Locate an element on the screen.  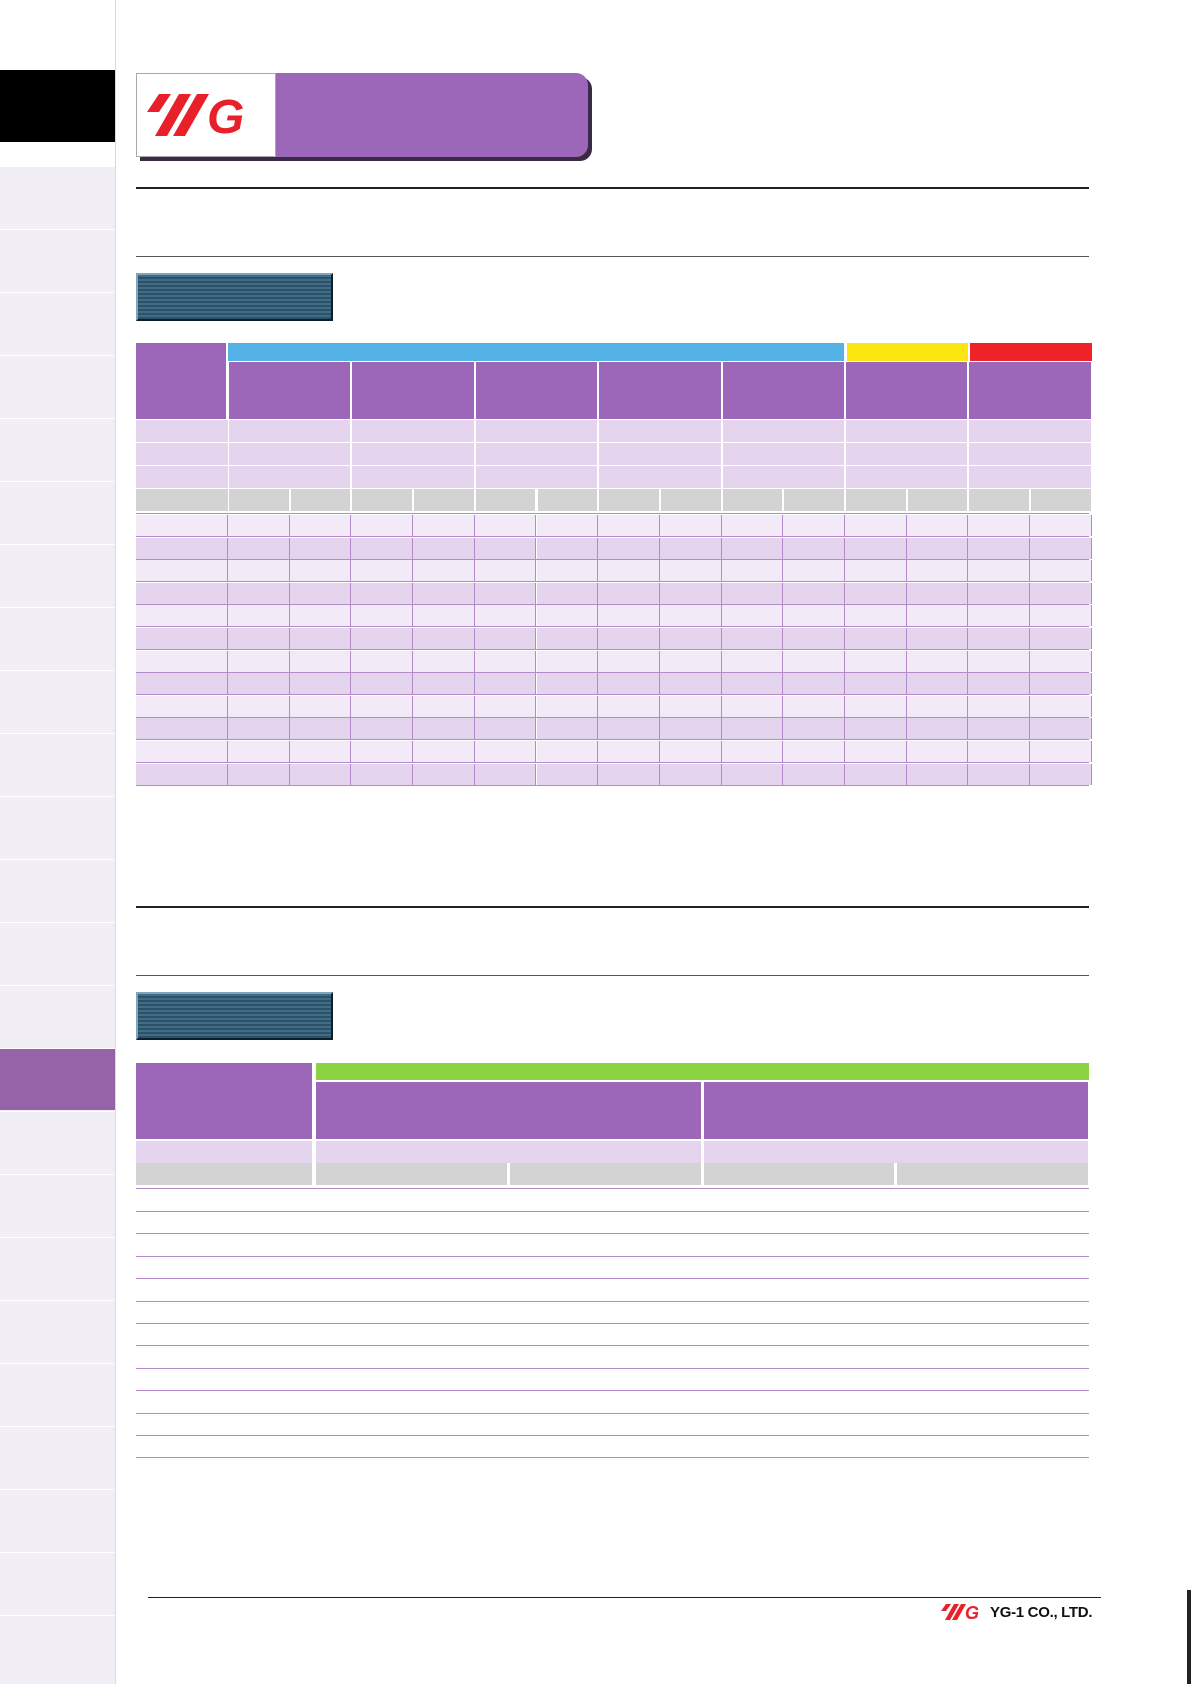
t1-spec-row is located at coordinates (613, 454).